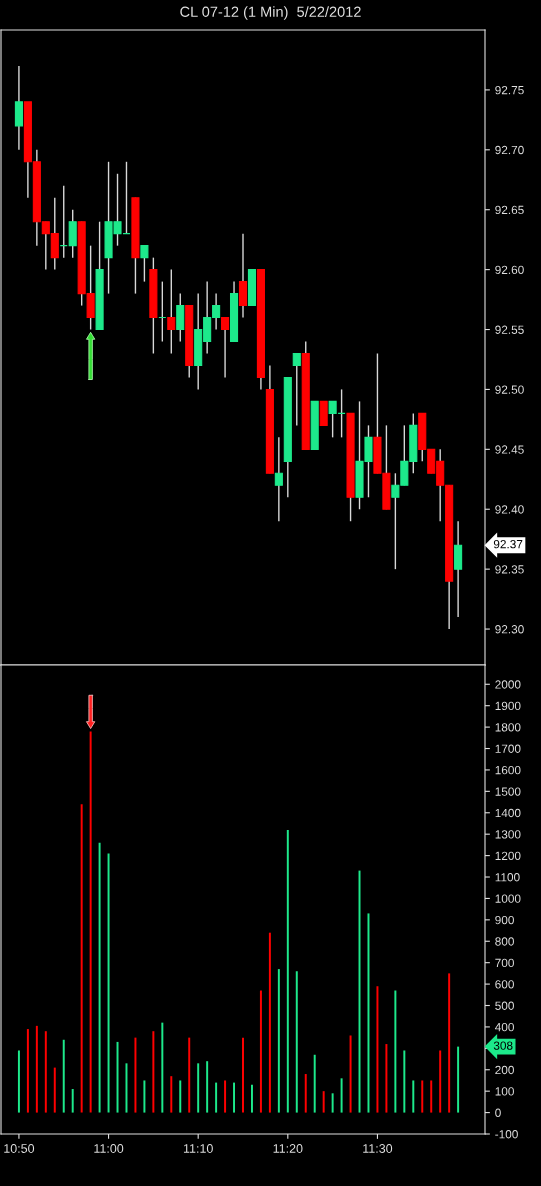  Describe the element at coordinates (508, 813) in the screenshot. I see `y-tick-label: 1400` at that location.